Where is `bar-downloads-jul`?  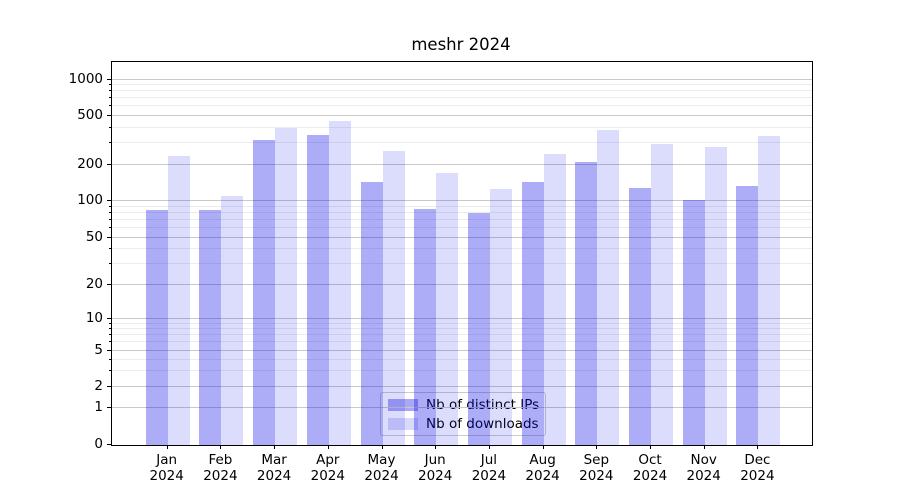
bar-downloads-jul is located at coordinates (500, 317).